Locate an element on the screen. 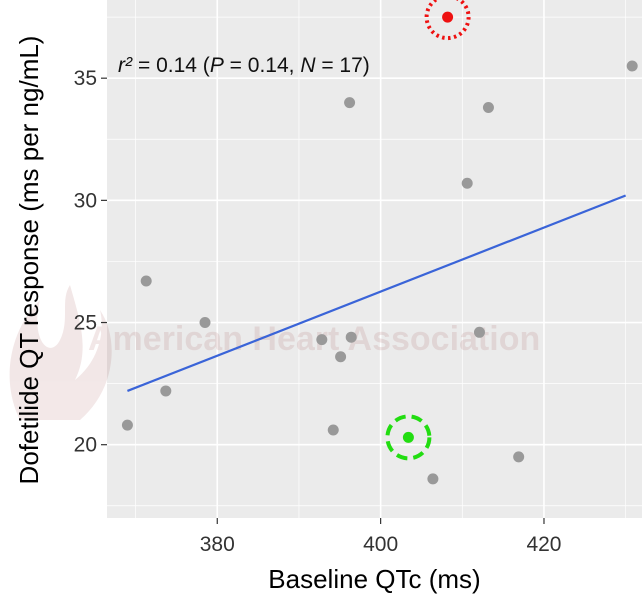 This screenshot has height=596, width=642. highlighted-points is located at coordinates (428, 230).